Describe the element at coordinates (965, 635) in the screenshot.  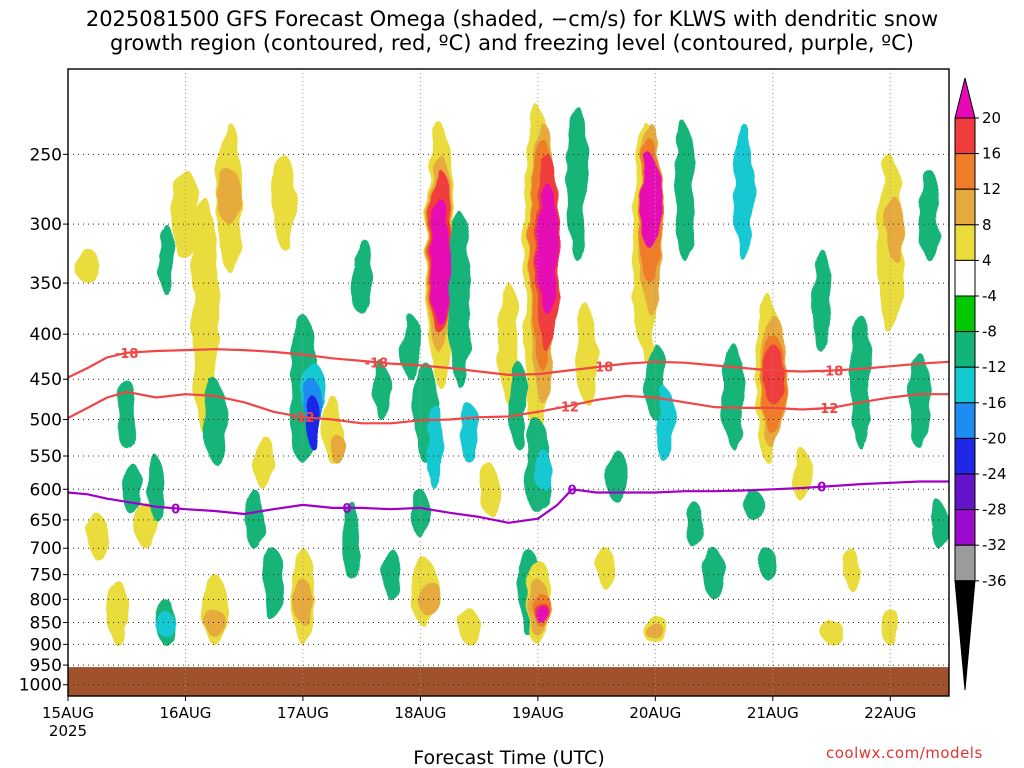
I see `colorbar-bottom-arrow` at that location.